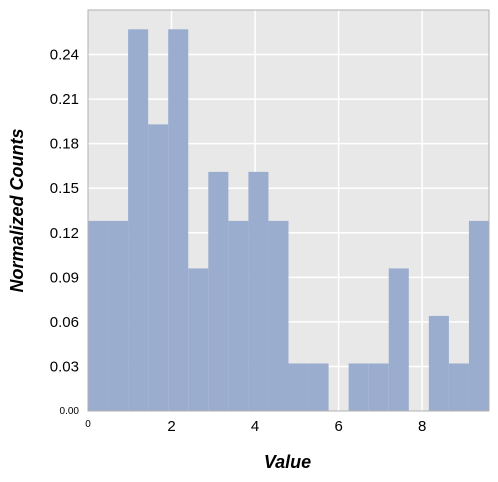 The height and width of the screenshot is (482, 498). What do you see at coordinates (422, 426) in the screenshot?
I see `x-tick-label: 8` at bounding box center [422, 426].